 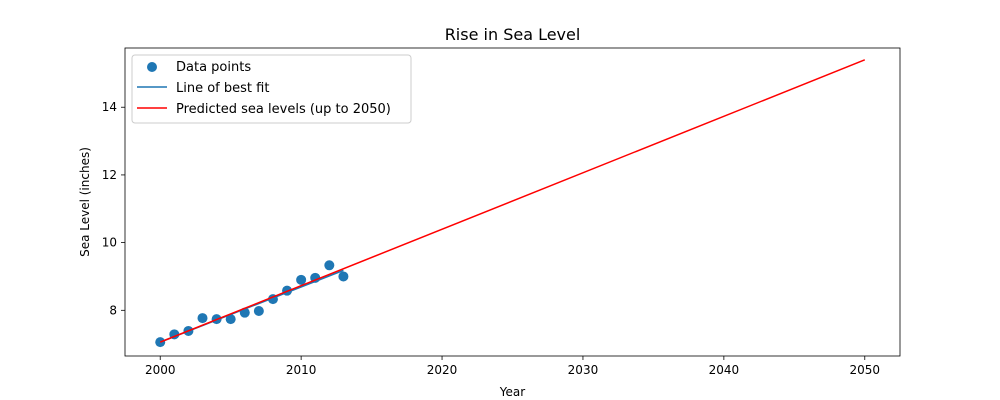 What do you see at coordinates (512, 392) in the screenshot?
I see `x-axis-label: Year` at bounding box center [512, 392].